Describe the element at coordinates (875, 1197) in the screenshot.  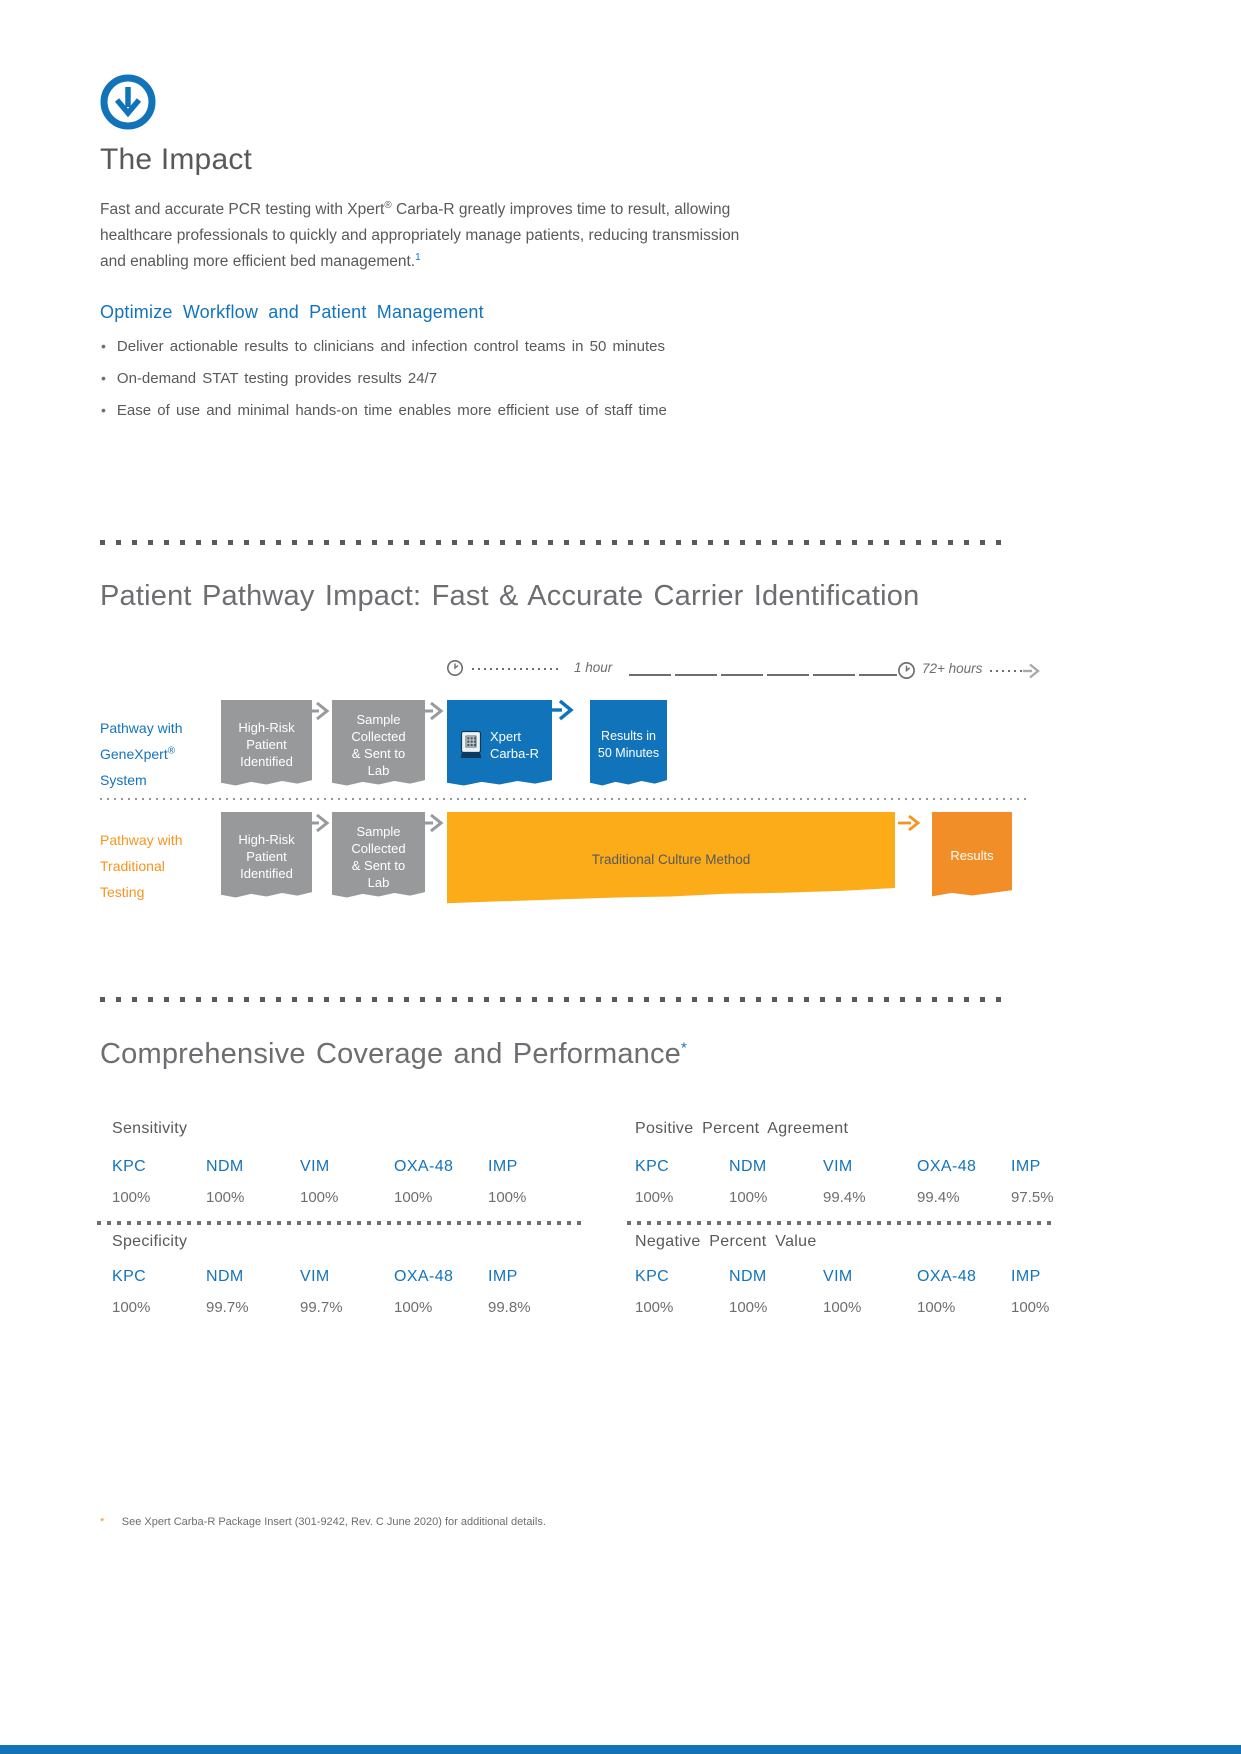
I see `table-value-row: 100% 100% 99.4% 99.4% 97.5%` at that location.